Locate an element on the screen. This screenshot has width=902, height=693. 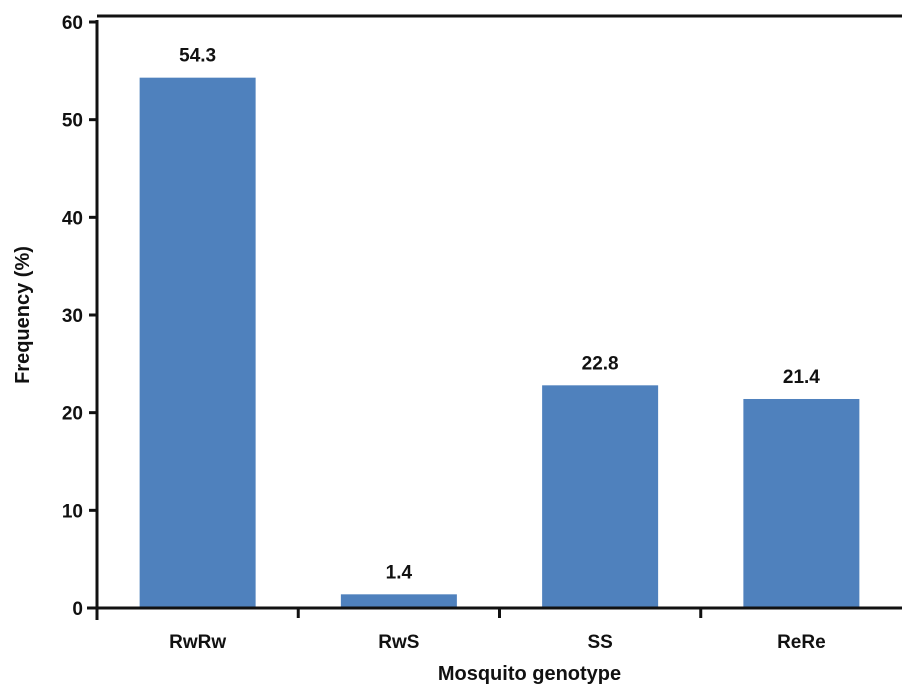
y-tick-label: 60 is located at coordinates (72, 23).